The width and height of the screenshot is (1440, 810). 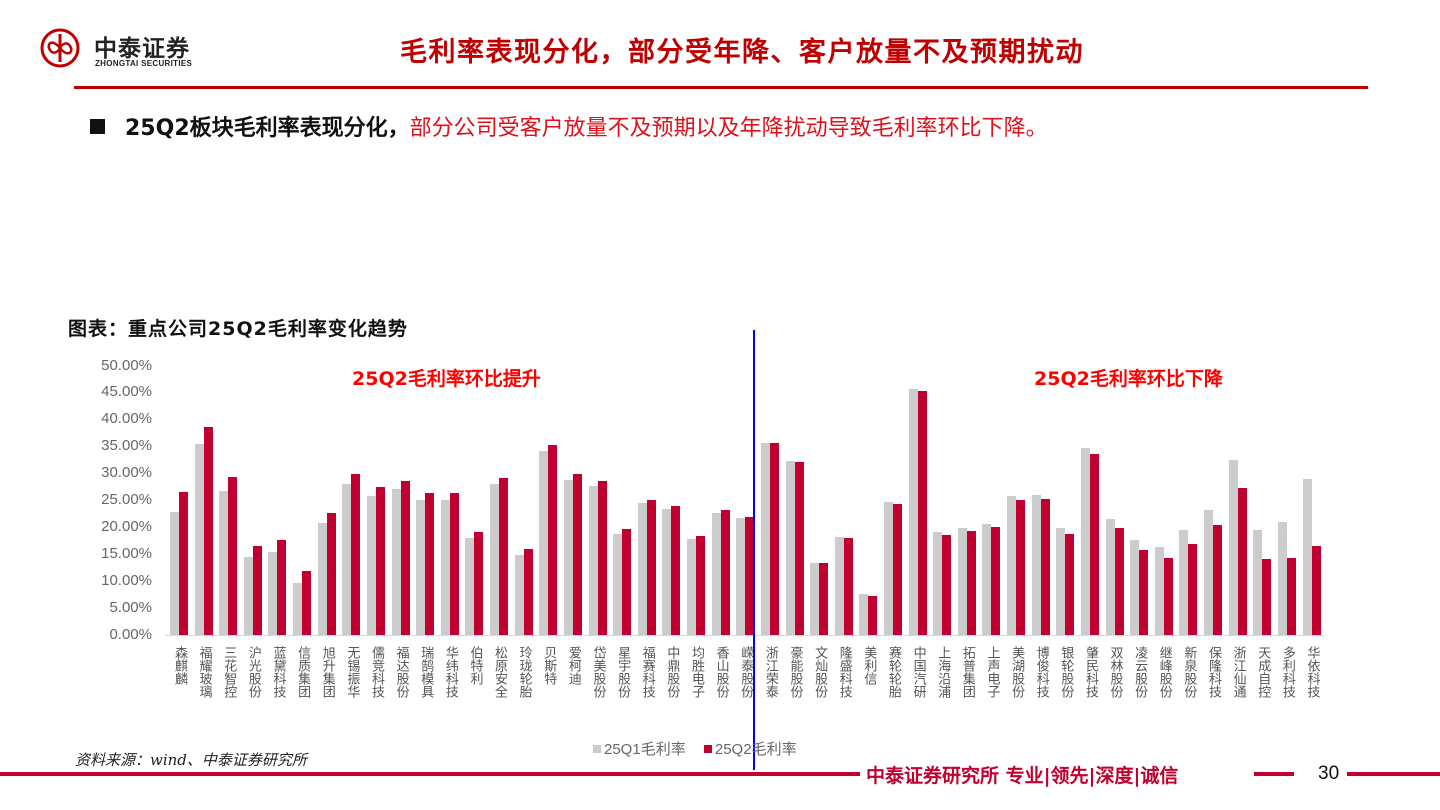 I want to click on x-tick-label: 双林股份, so click(x=1115, y=672).